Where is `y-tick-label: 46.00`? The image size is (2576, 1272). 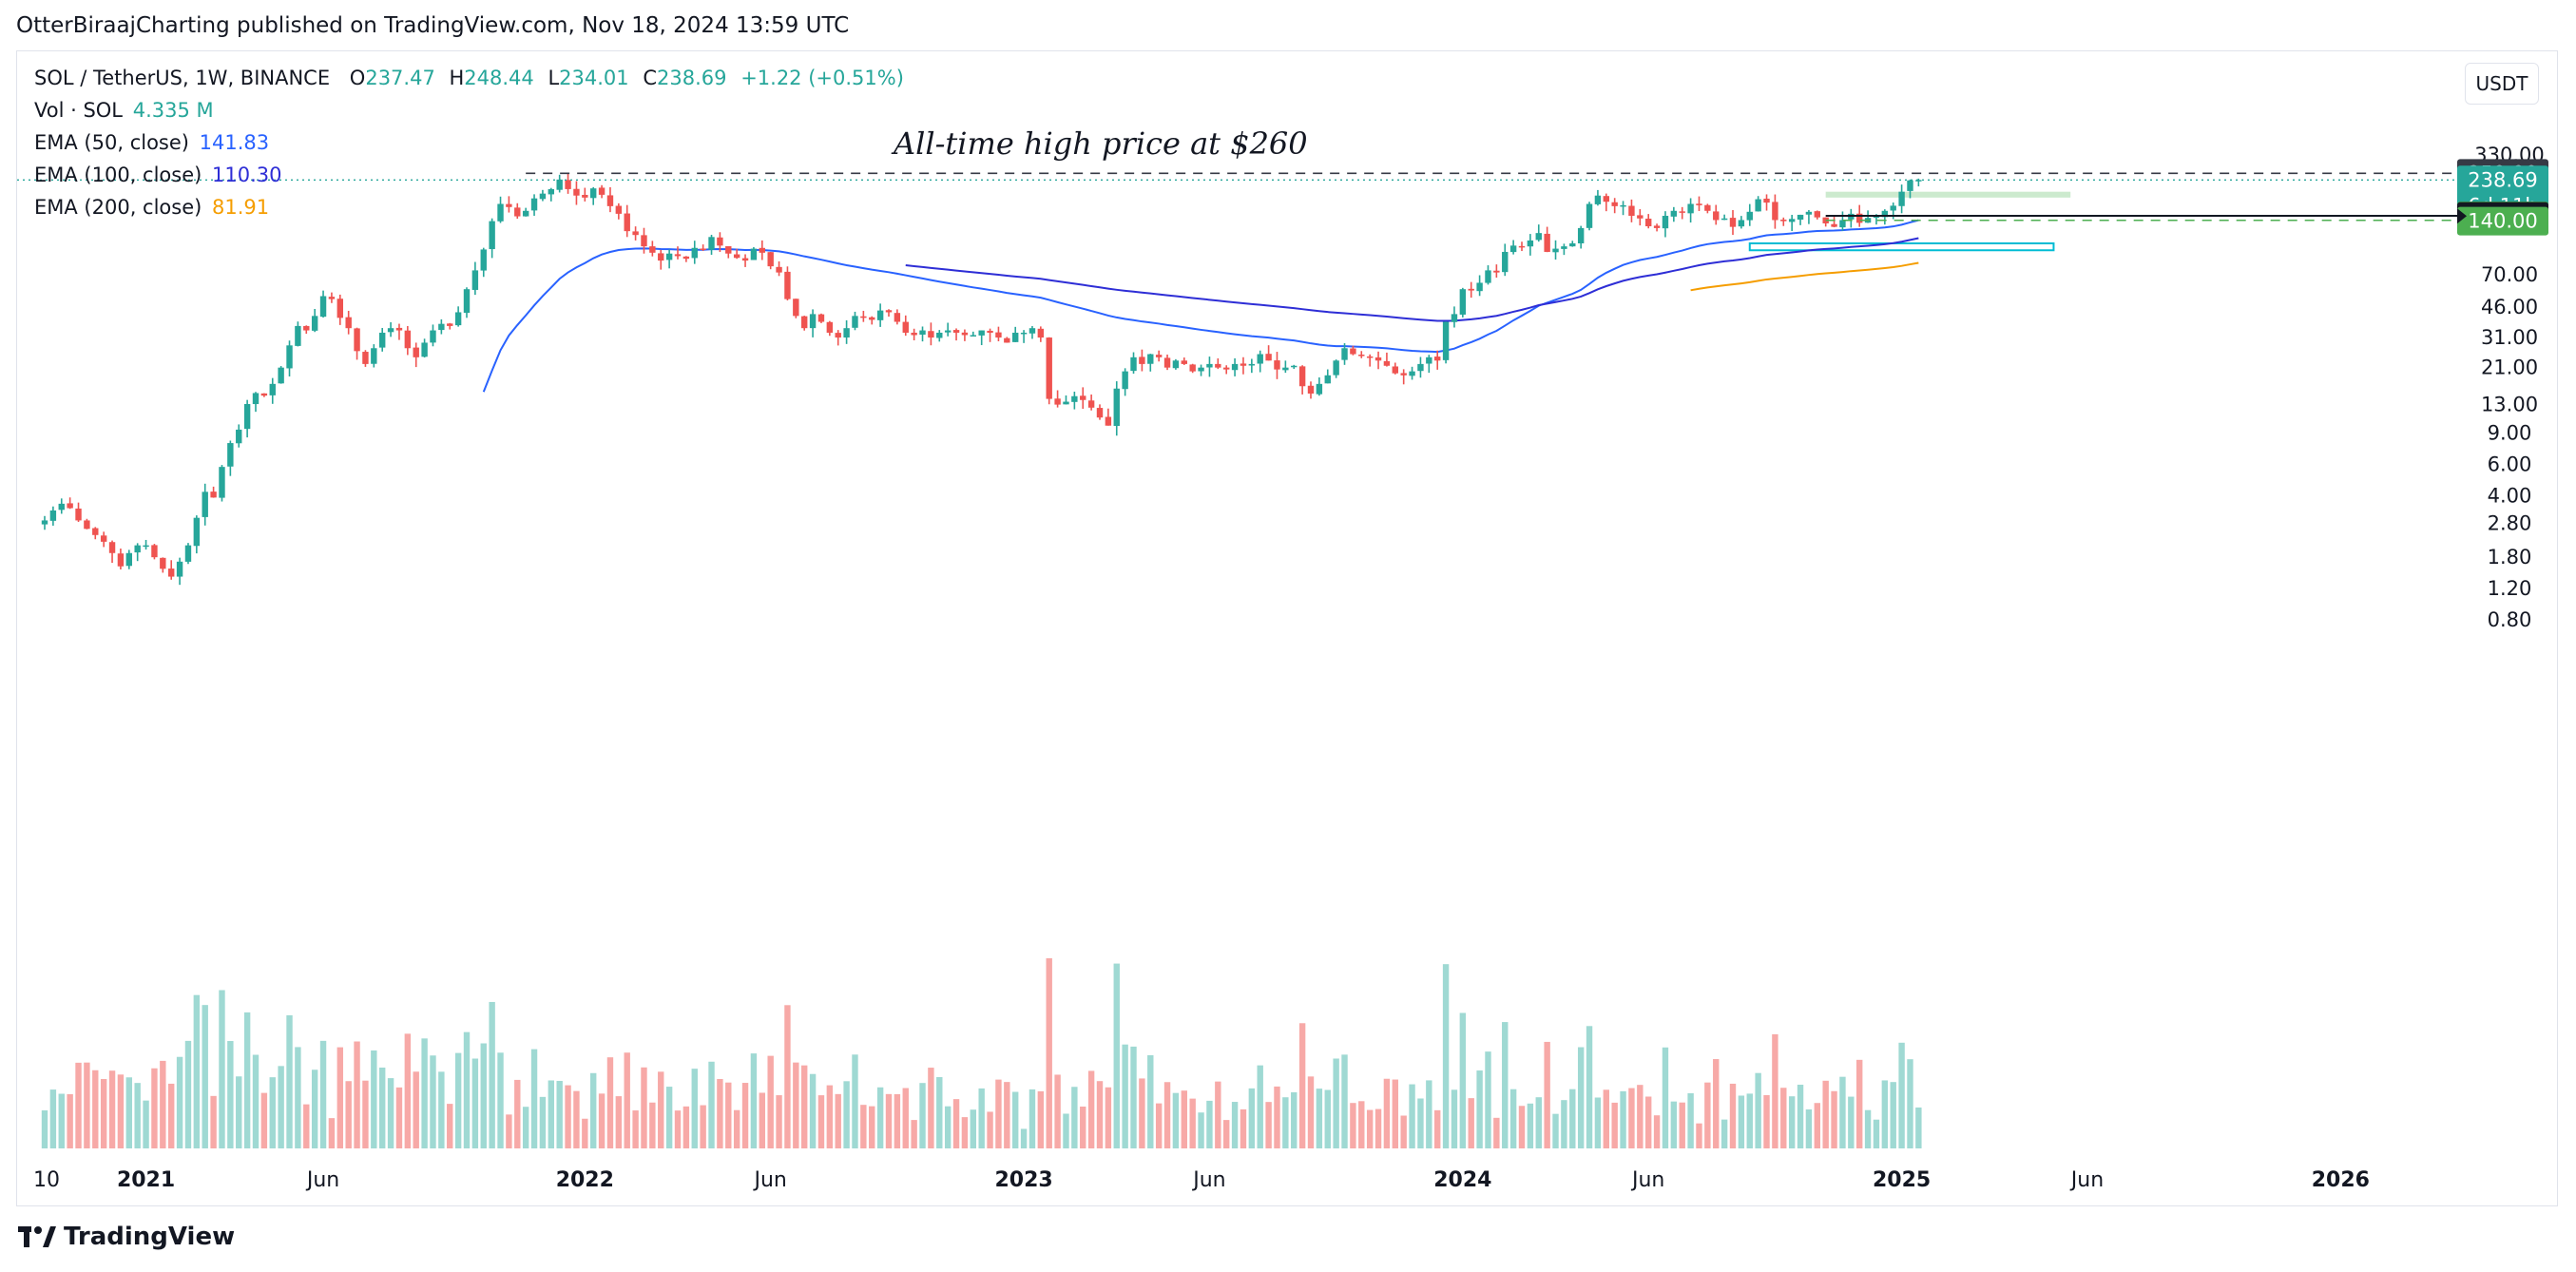
y-tick-label: 46.00 is located at coordinates (2510, 307).